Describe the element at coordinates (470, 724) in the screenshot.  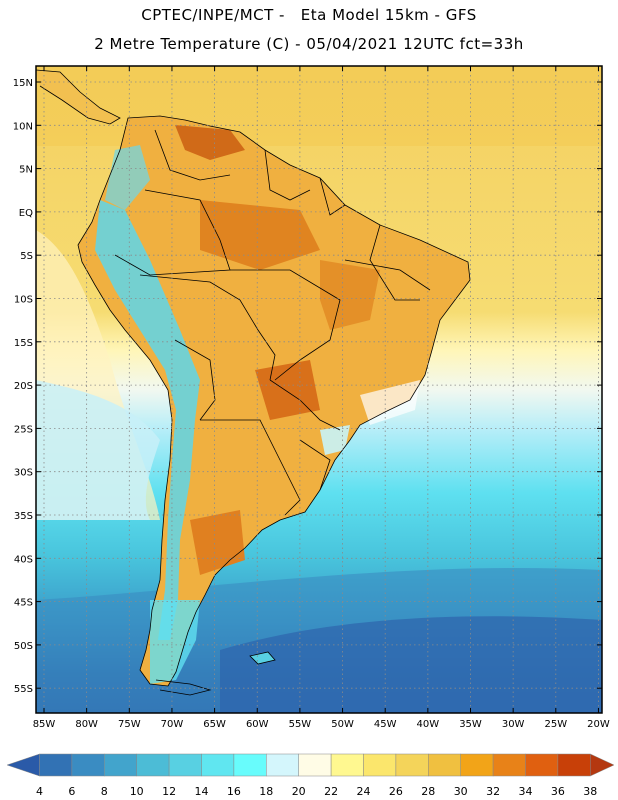
I see `lon-label: 35W` at that location.